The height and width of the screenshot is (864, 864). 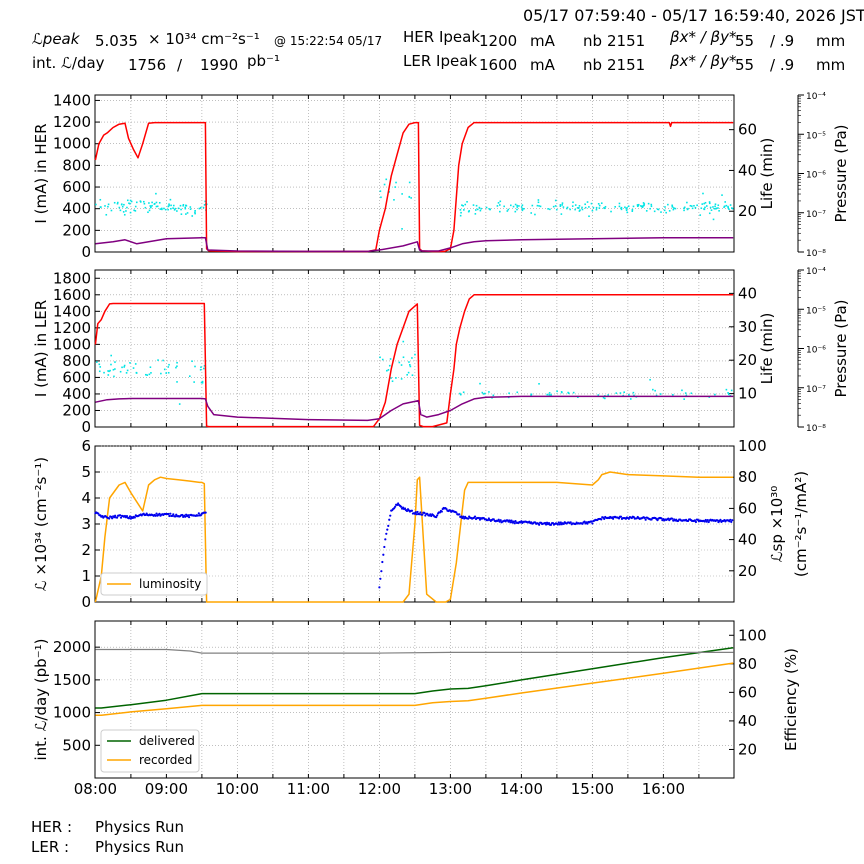 What do you see at coordinates (816, 351) in the screenshot?
I see `pressure-tick-label: 10⁻⁶` at bounding box center [816, 351].